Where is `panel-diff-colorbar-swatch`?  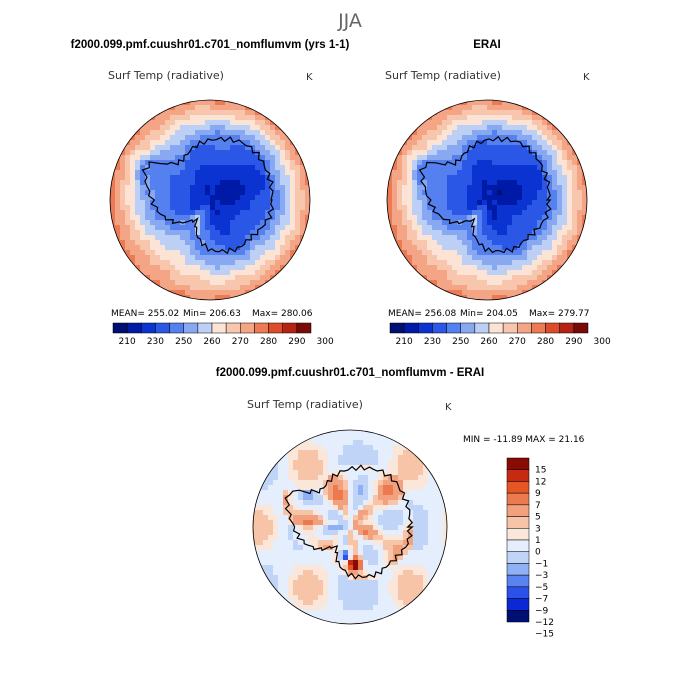
panel-diff-colorbar-swatch is located at coordinates (518, 487).